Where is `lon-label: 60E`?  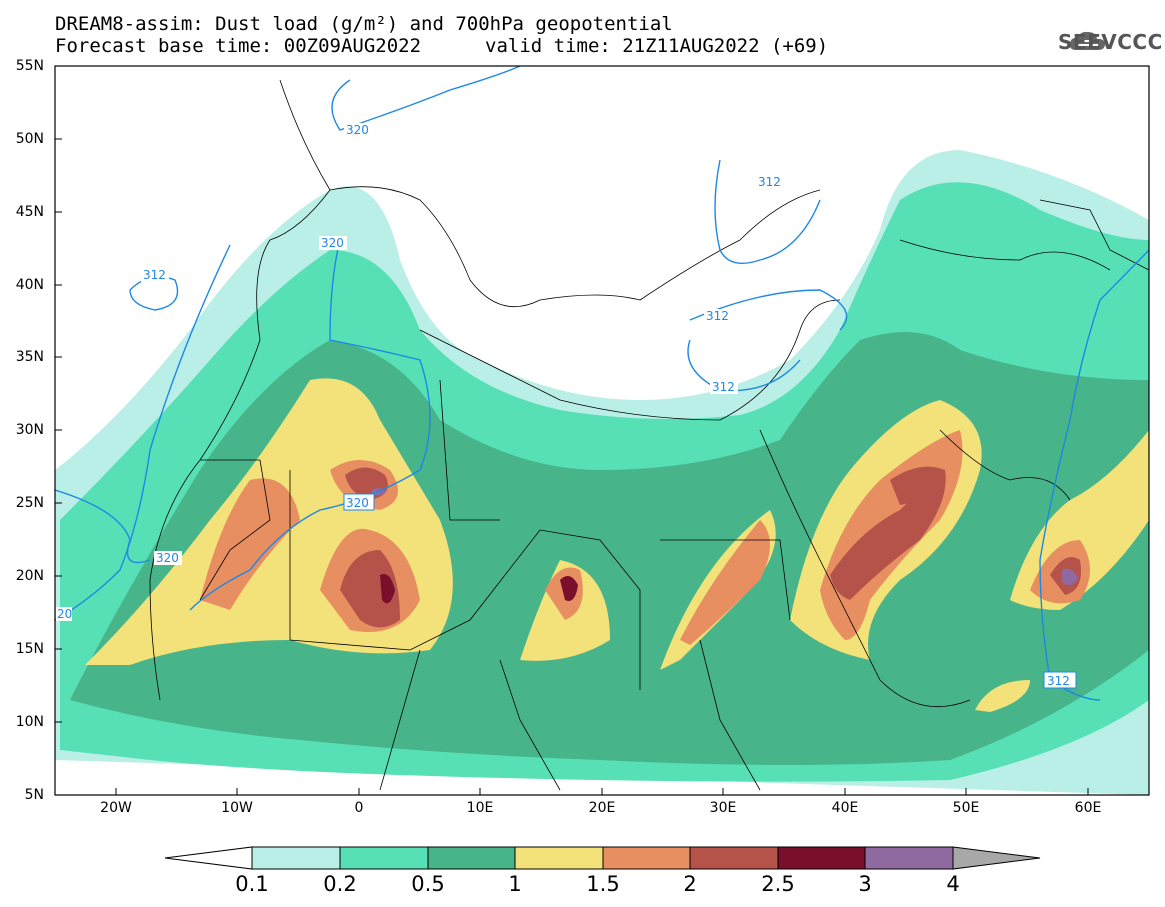
lon-label: 60E is located at coordinates (1088, 808).